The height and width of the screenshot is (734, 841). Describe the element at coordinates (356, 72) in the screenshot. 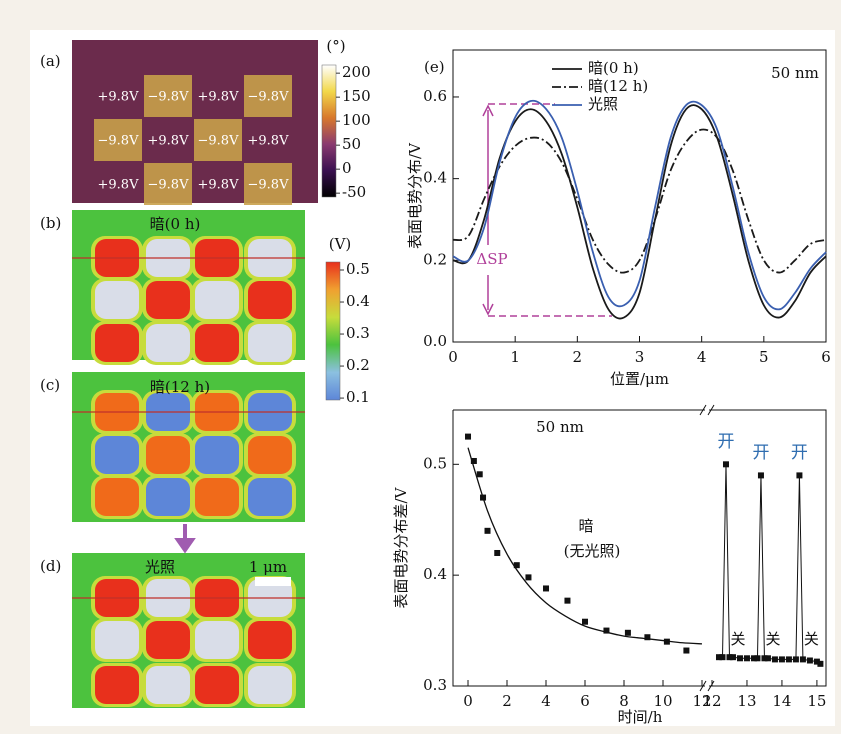

I see `colorbar-tick-label: 200` at that location.